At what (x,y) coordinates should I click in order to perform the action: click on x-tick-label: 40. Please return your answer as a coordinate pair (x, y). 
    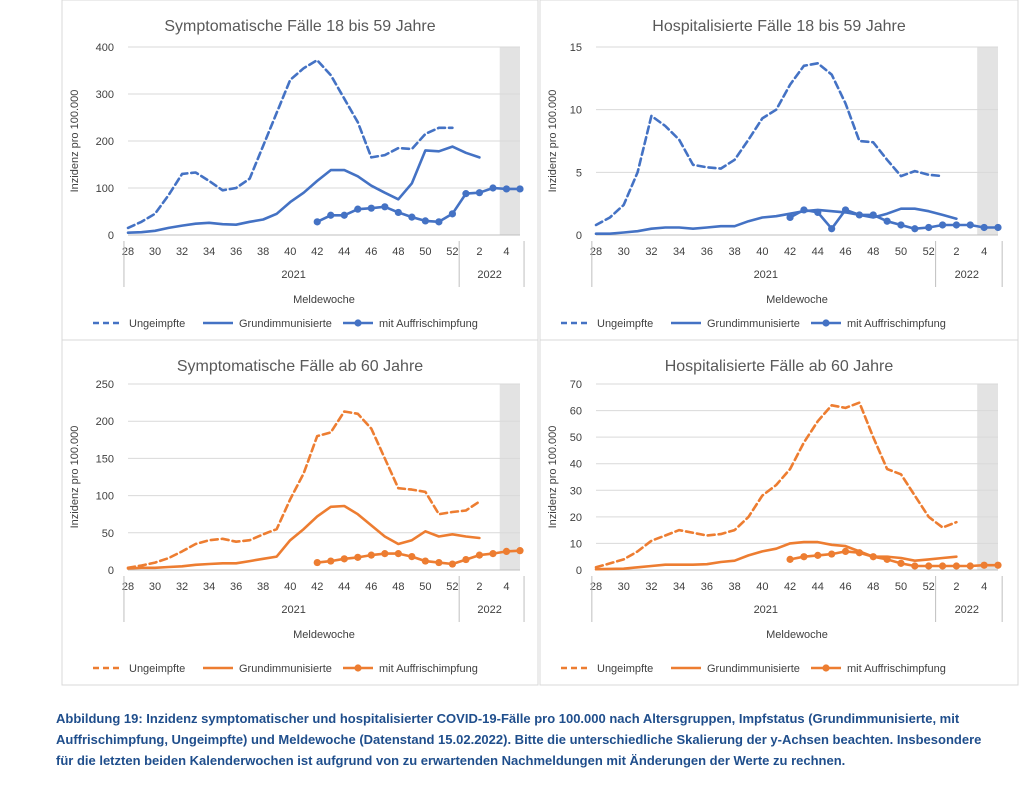
    Looking at the image, I should click on (762, 252).